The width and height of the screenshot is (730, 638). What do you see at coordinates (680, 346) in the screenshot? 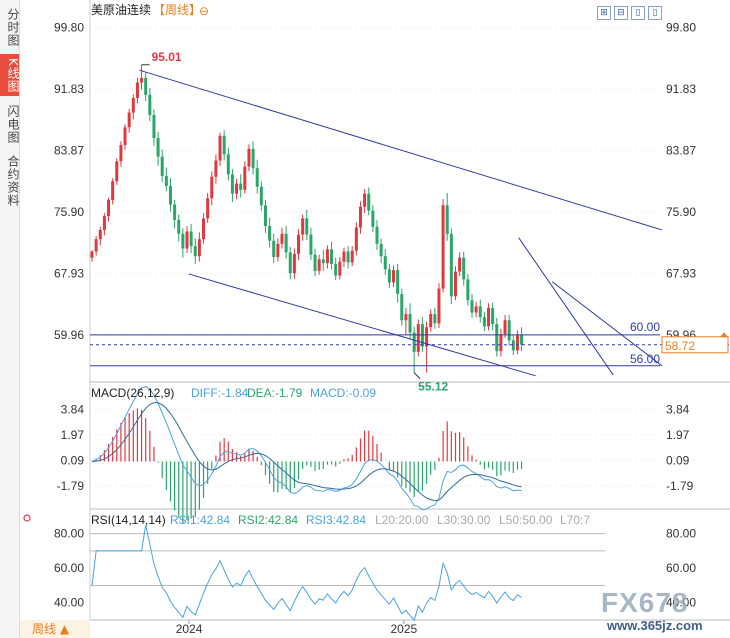
I see `current-price-label: 58.72` at bounding box center [680, 346].